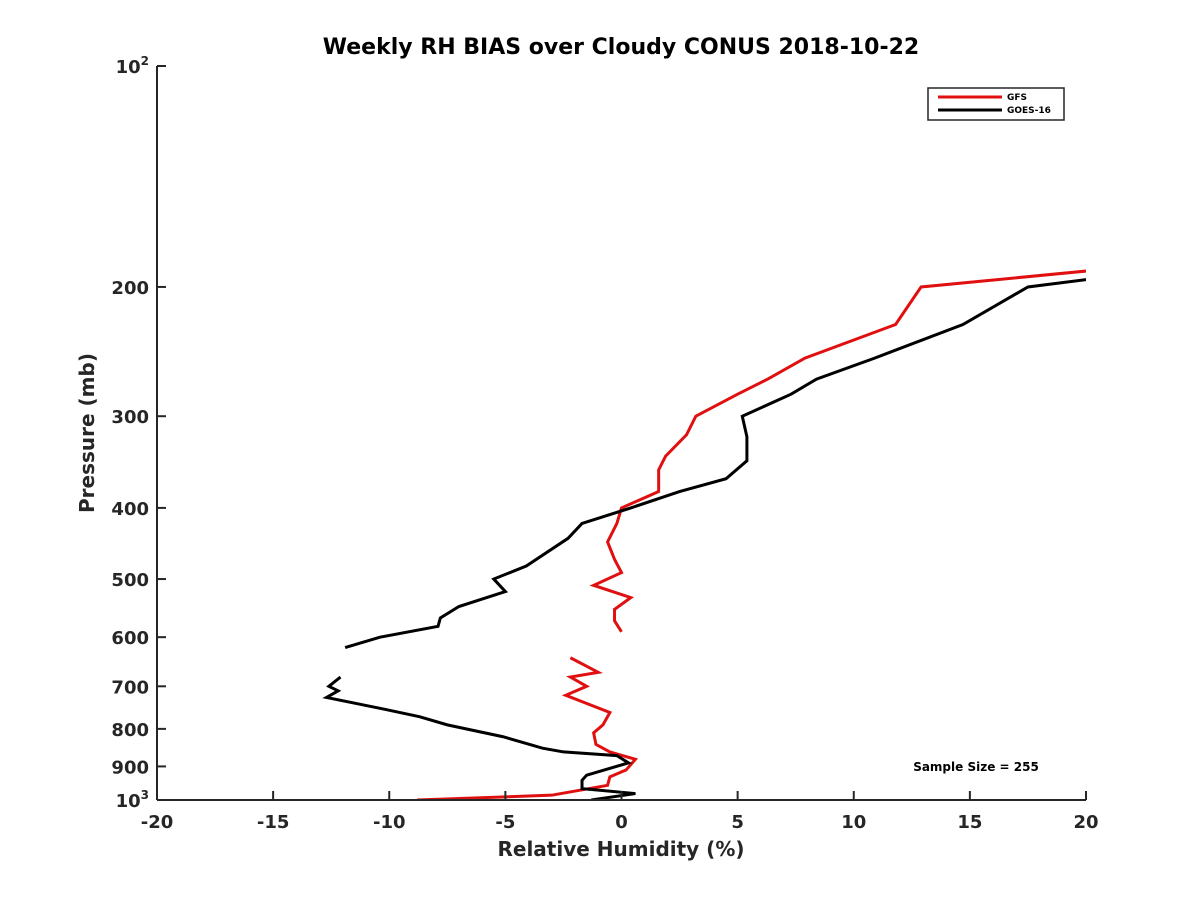  Describe the element at coordinates (130, 687) in the screenshot. I see `y-tick-label: 700` at that location.